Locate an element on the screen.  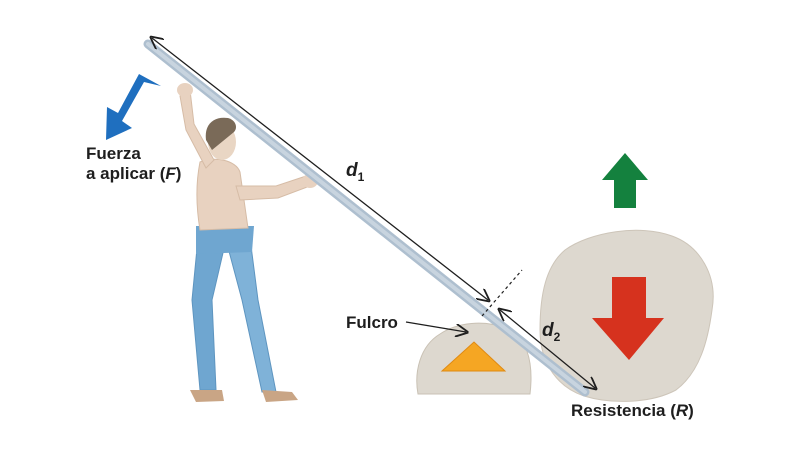
fulcrum-divider is located at coordinates (502, 293).